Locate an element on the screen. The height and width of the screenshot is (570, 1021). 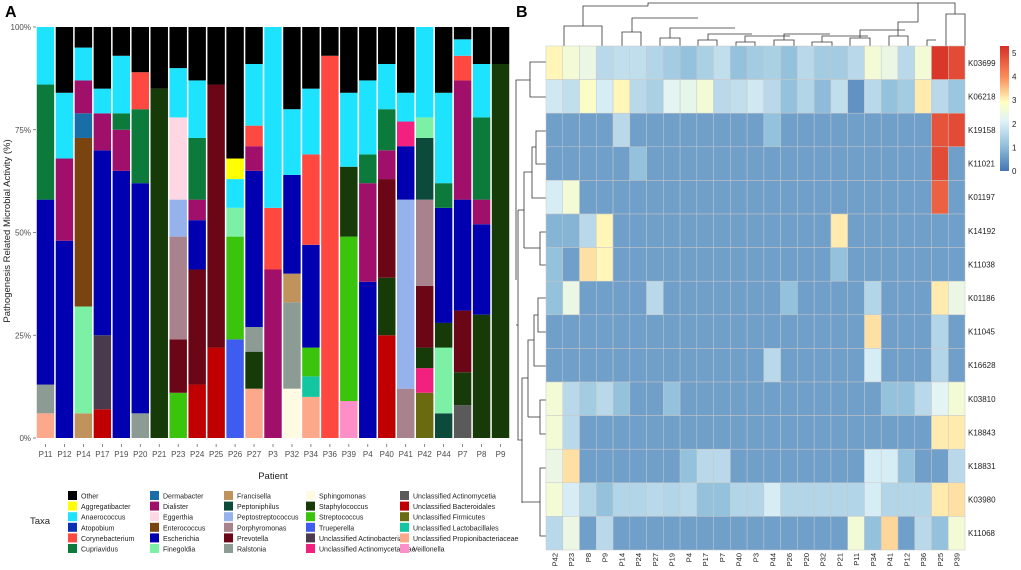
bar-P40 is located at coordinates (387, 232).